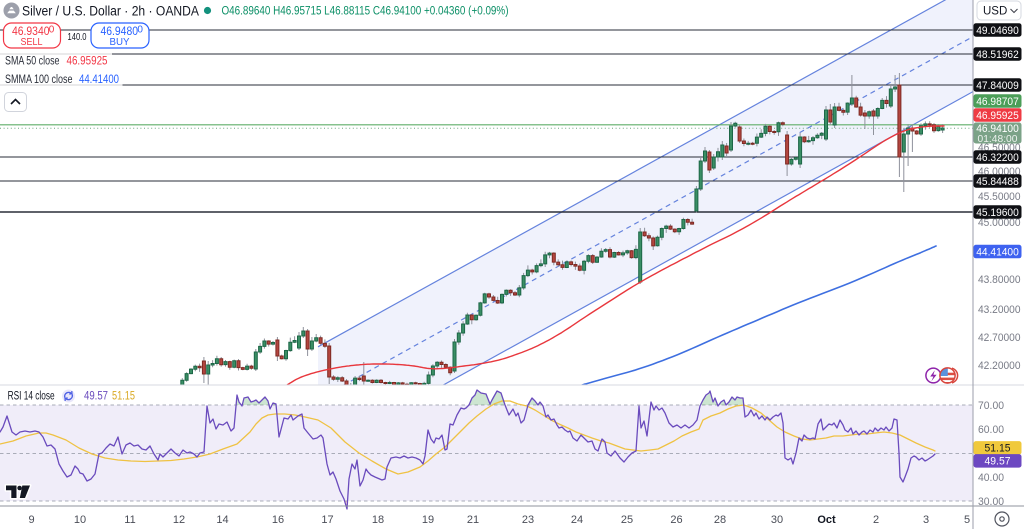  Describe the element at coordinates (31, 520) in the screenshot. I see `svg-text: 9` at that location.